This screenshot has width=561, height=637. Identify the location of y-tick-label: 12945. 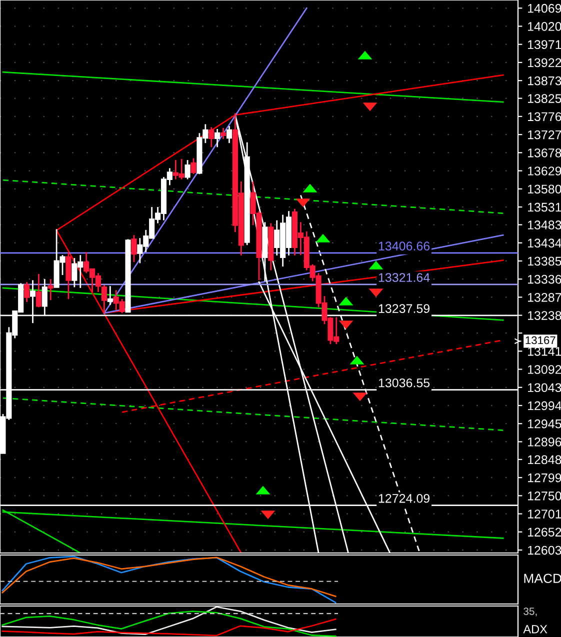
(544, 423).